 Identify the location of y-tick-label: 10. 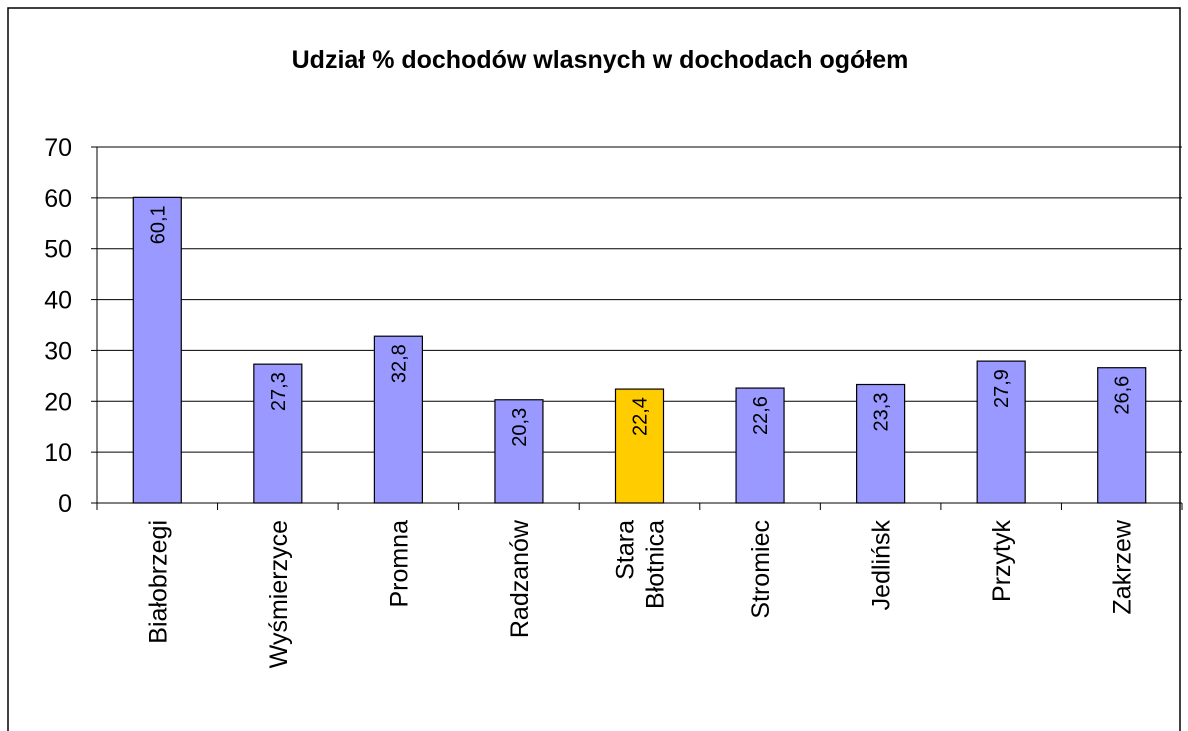
(58, 453).